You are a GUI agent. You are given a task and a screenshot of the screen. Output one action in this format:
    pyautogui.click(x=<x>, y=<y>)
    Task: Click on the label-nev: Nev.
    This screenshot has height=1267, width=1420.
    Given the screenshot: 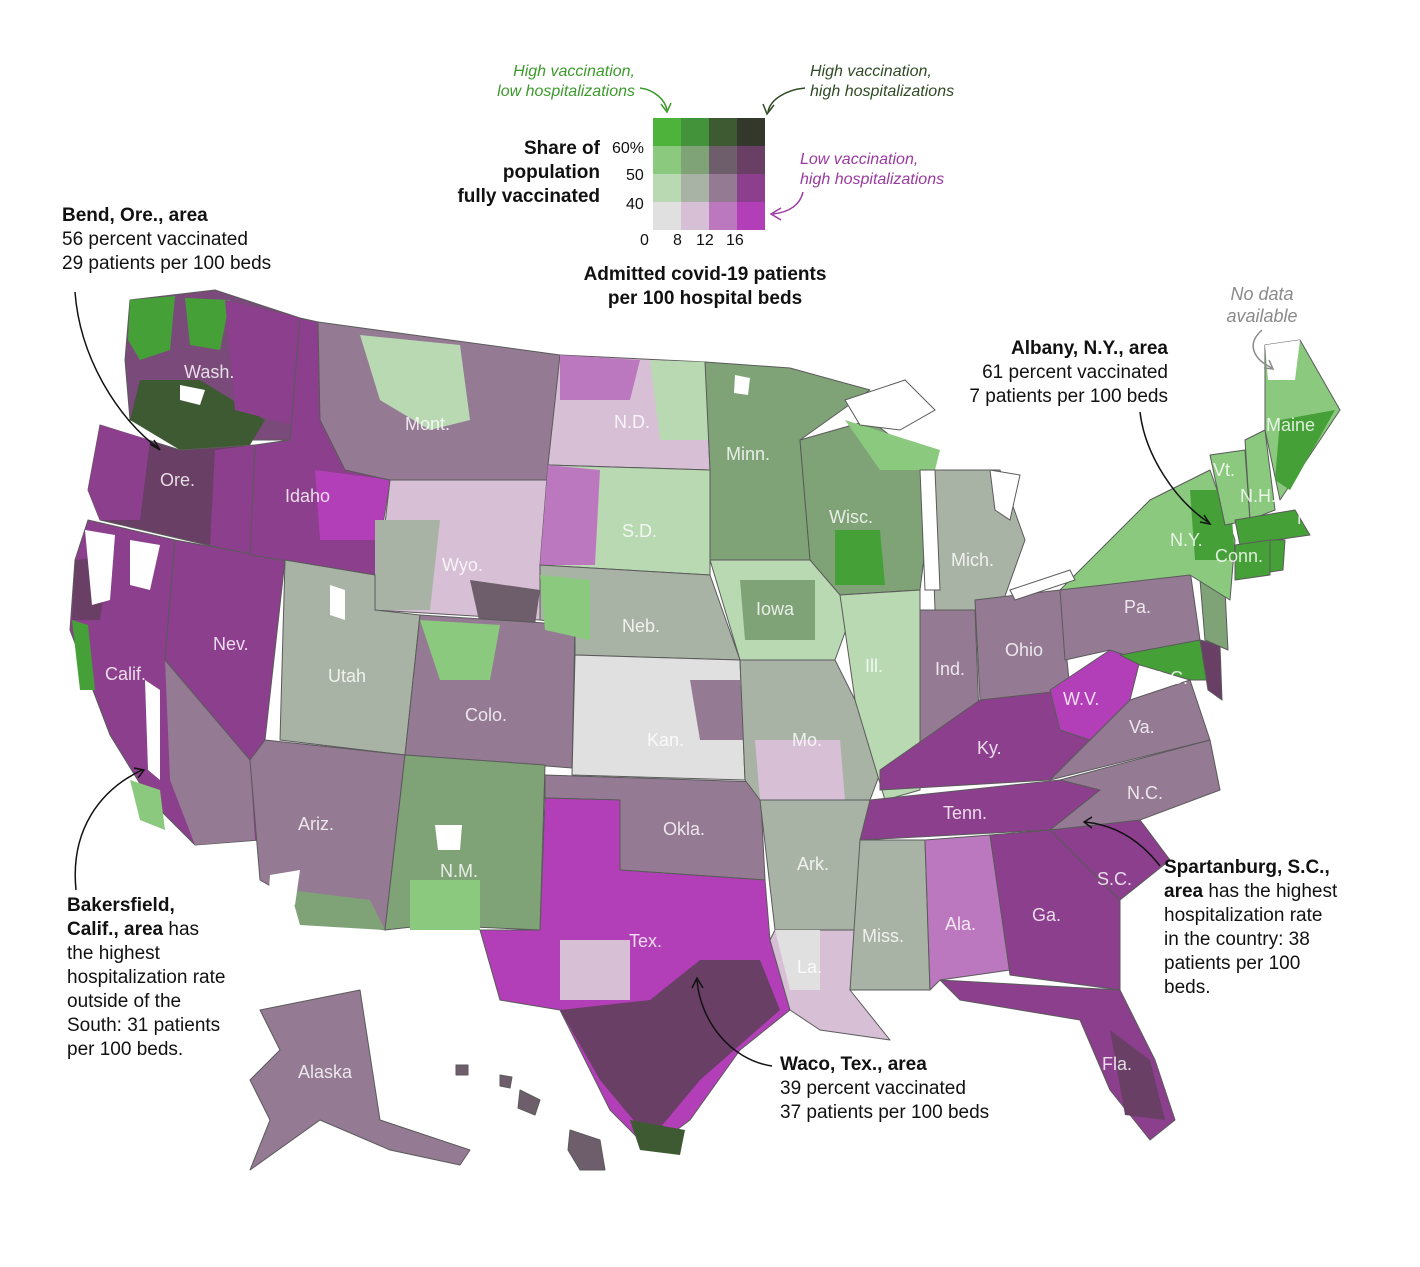 What is the action you would take?
    pyautogui.click(x=231, y=644)
    